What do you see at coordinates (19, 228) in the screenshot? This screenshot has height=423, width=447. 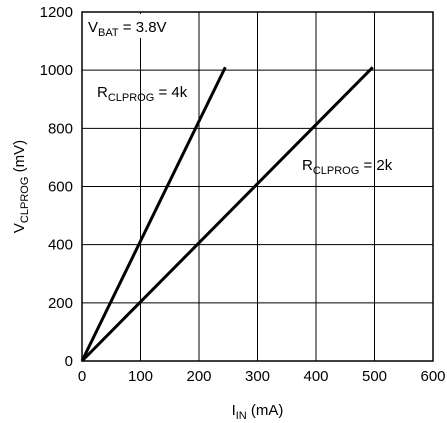 I see `y-axis-label-main: V` at bounding box center [19, 228].